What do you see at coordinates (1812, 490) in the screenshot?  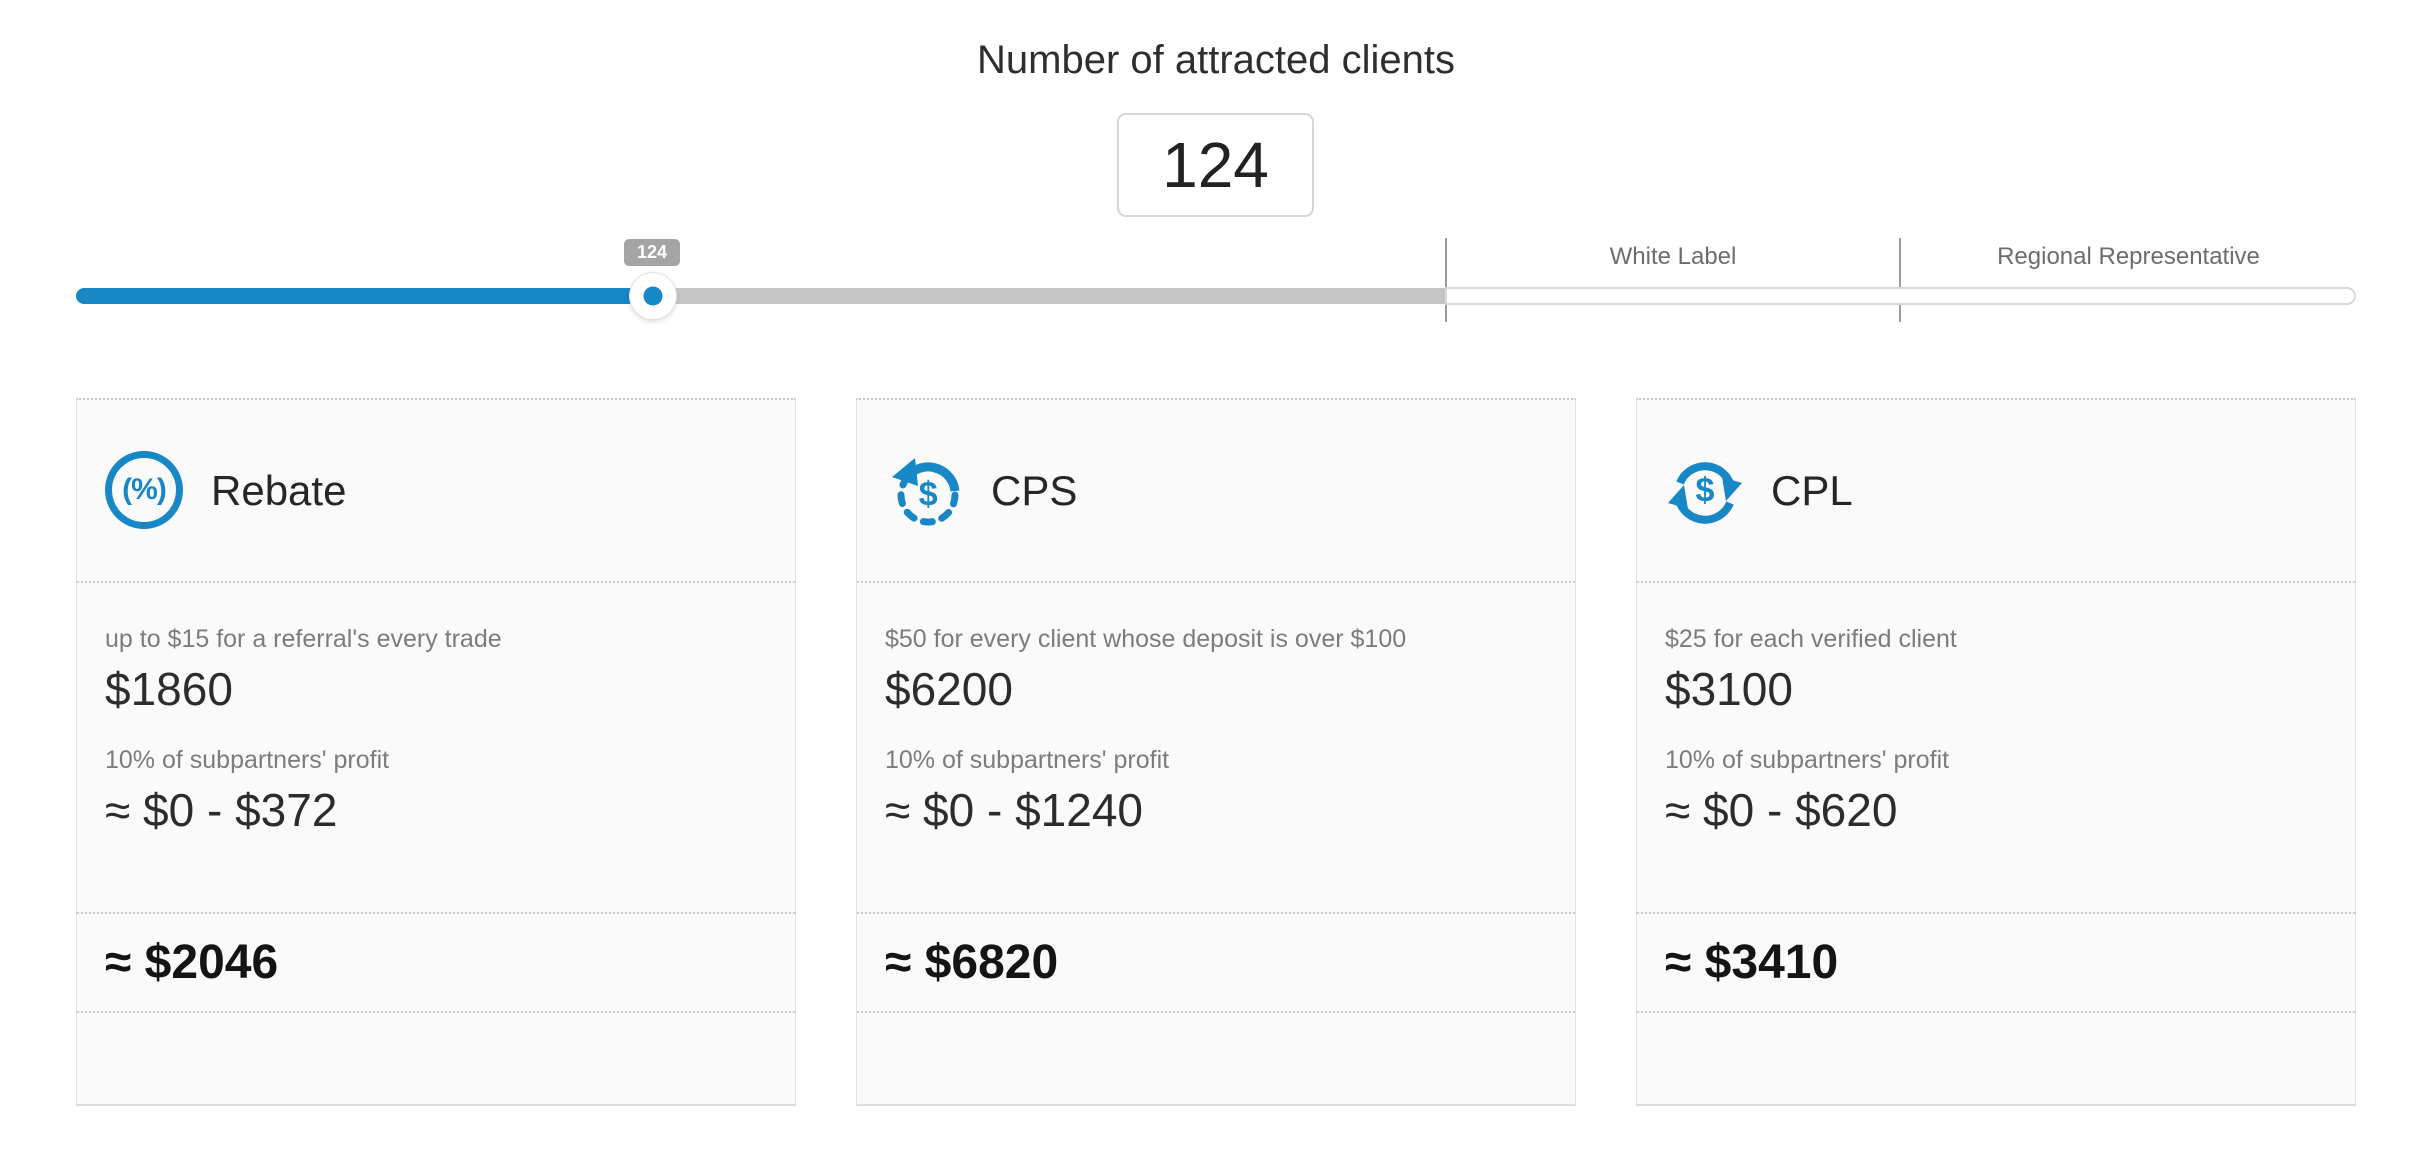 I see `card-title: CPL` at bounding box center [1812, 490].